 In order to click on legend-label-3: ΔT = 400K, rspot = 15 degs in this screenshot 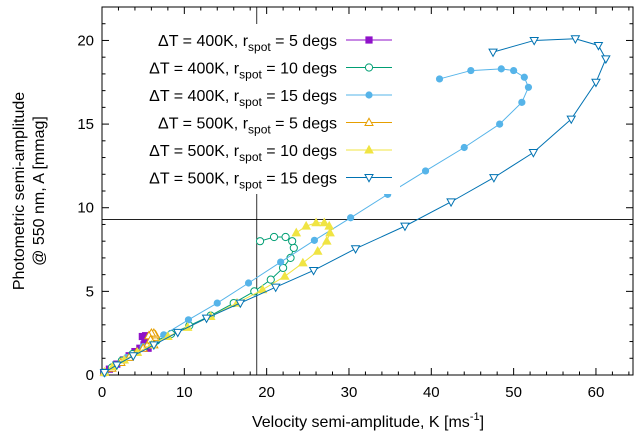, I will do `click(243, 98)`.